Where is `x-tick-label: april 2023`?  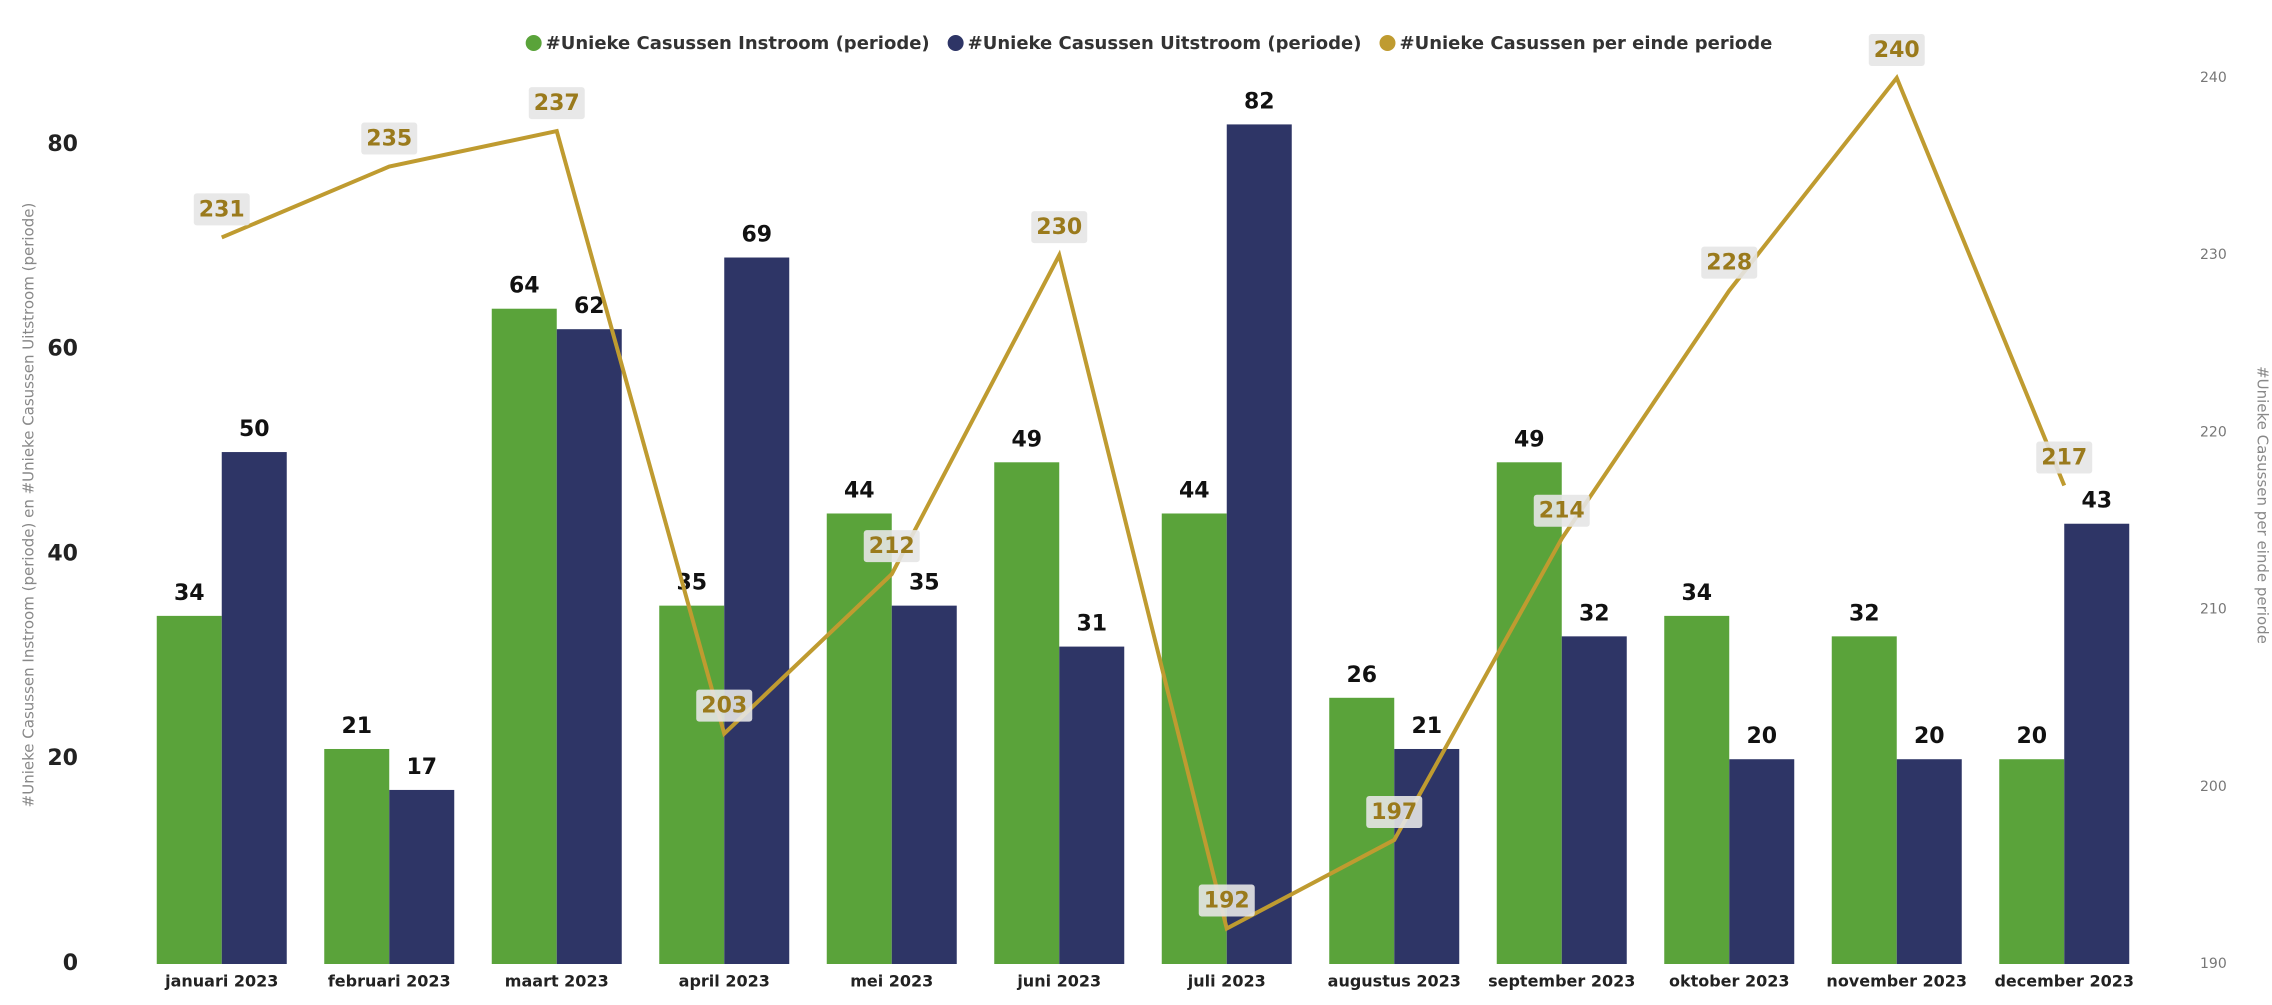 x-tick-label: april 2023 is located at coordinates (724, 981).